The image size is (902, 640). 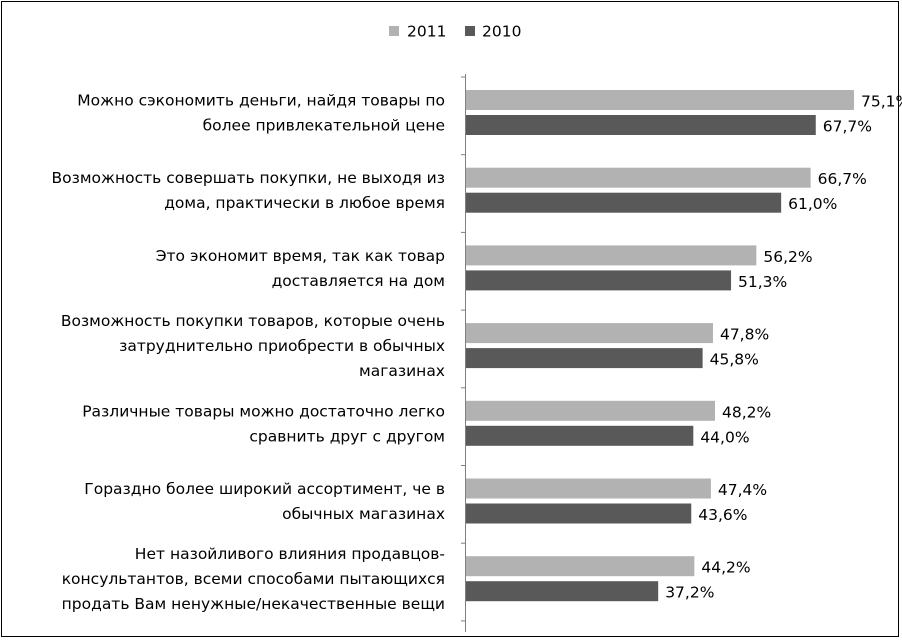 What do you see at coordinates (881, 102) in the screenshot?
I see `data-label-2011-1: 75,1%` at bounding box center [881, 102].